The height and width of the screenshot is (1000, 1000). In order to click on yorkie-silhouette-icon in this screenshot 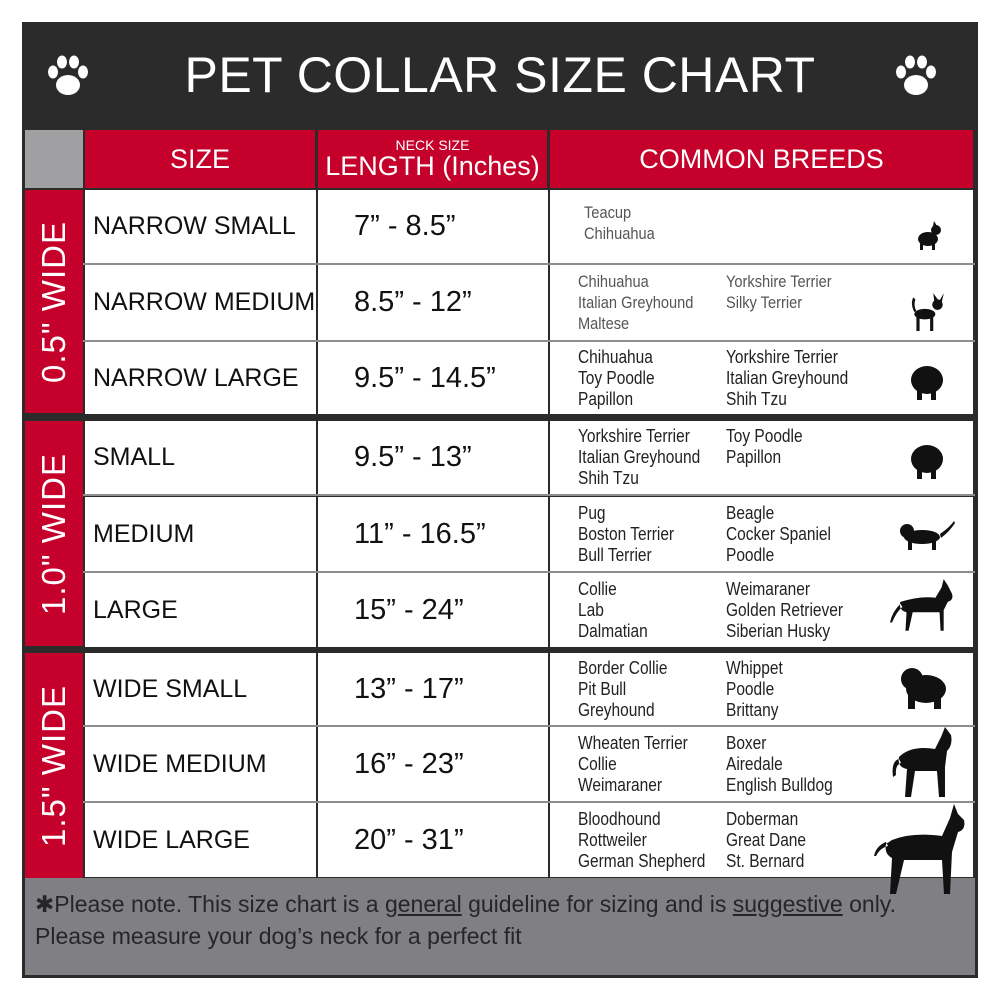, I will do `click(929, 235)`.